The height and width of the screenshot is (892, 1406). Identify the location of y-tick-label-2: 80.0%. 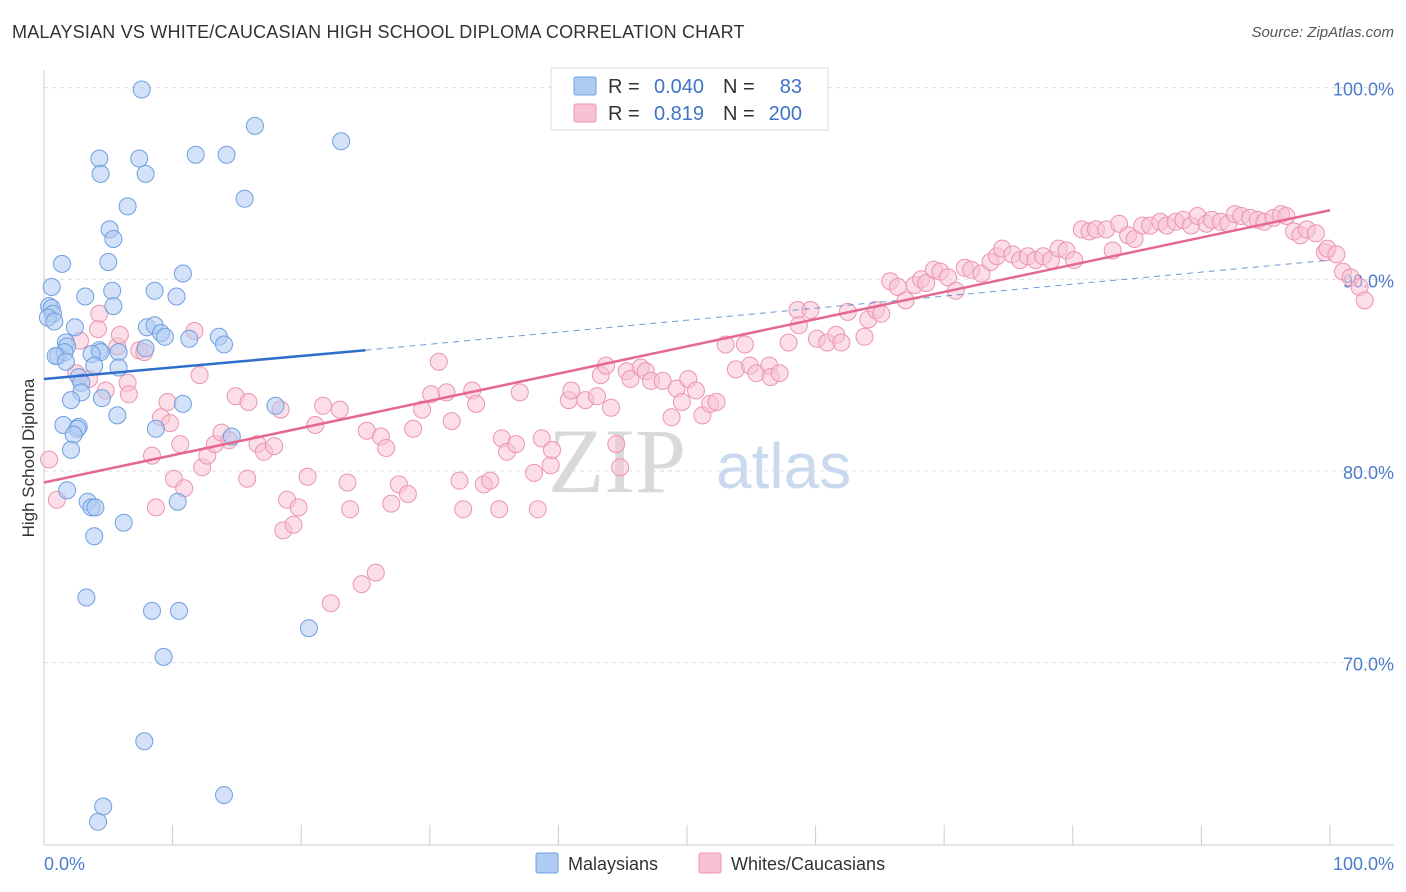
(1368, 473).